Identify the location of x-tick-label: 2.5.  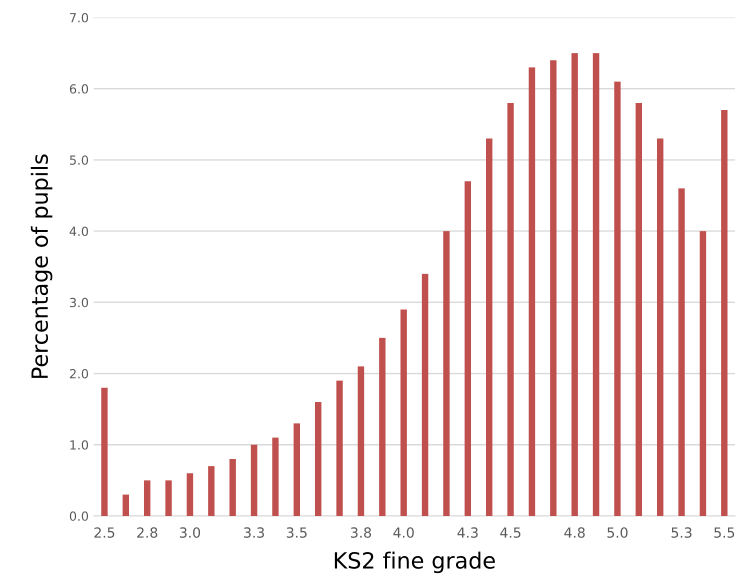
(104, 532).